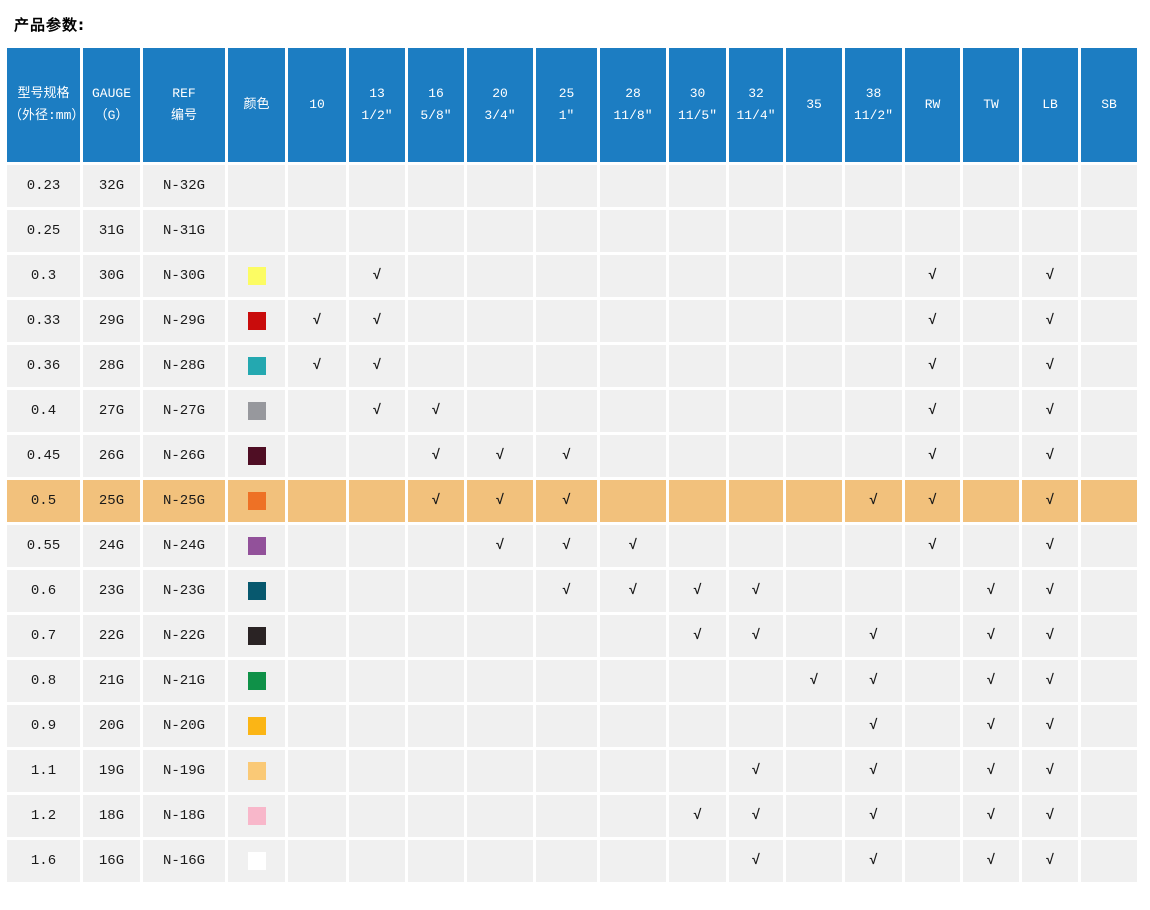 The width and height of the screenshot is (1150, 910). Describe the element at coordinates (572, 321) in the screenshot. I see `table-row: 0.33 29G N-29G √ √ √ √` at that location.